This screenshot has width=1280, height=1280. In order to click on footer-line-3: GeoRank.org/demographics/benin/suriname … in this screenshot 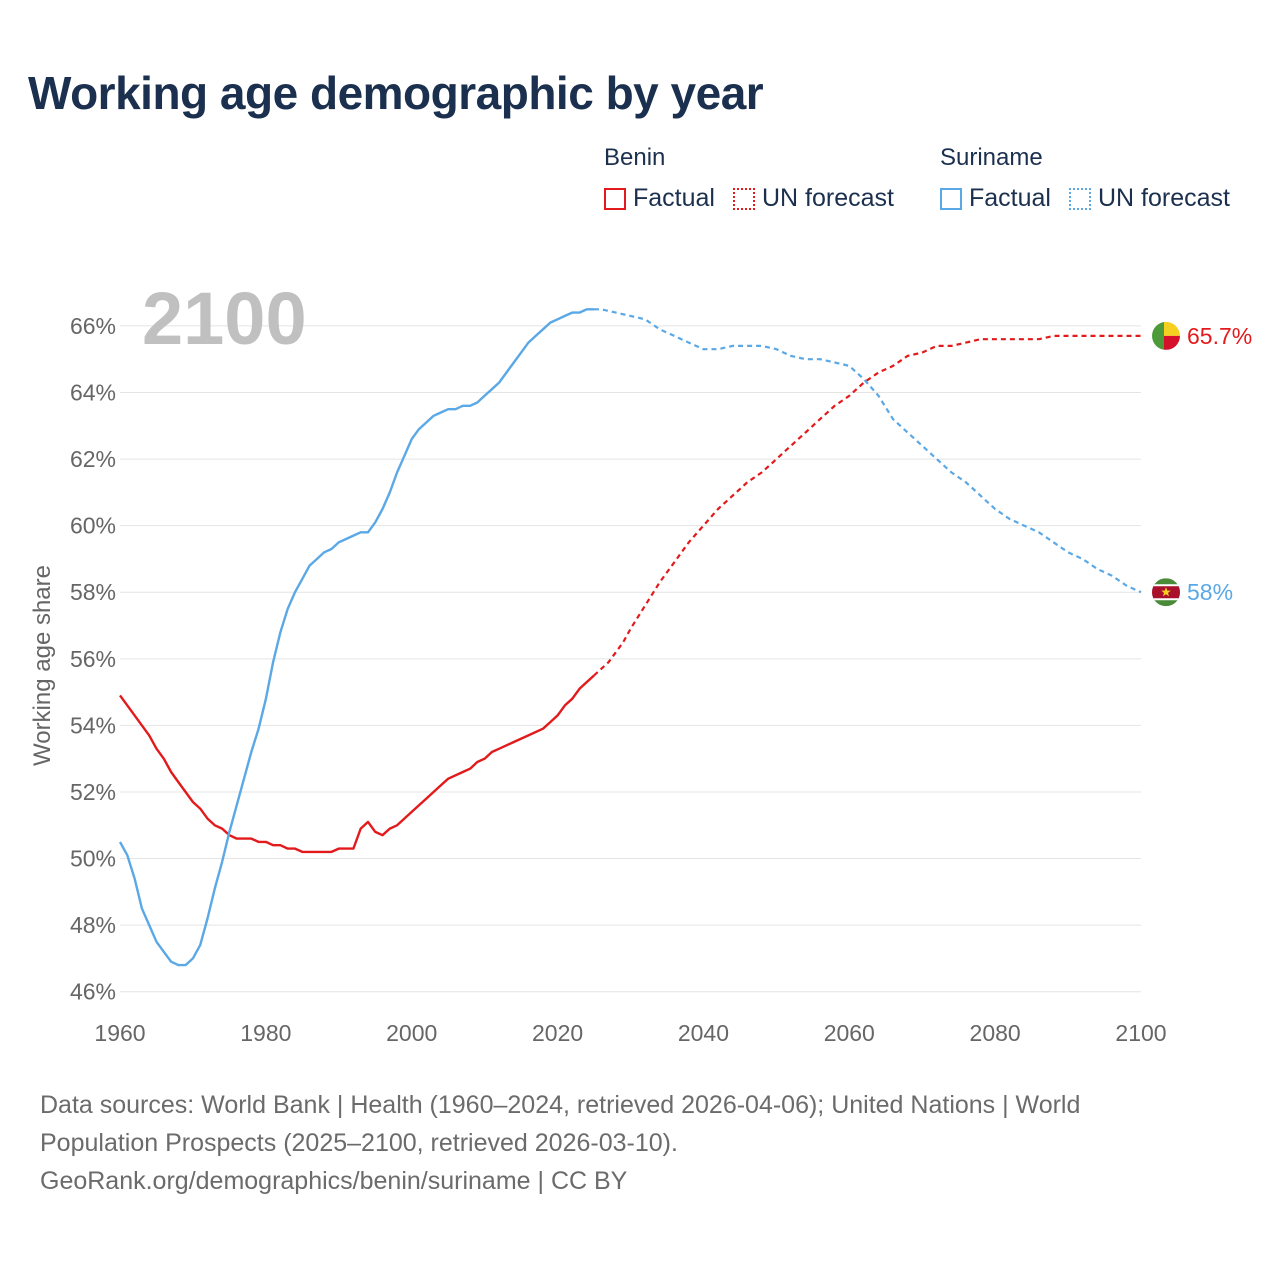, I will do `click(334, 1181)`.